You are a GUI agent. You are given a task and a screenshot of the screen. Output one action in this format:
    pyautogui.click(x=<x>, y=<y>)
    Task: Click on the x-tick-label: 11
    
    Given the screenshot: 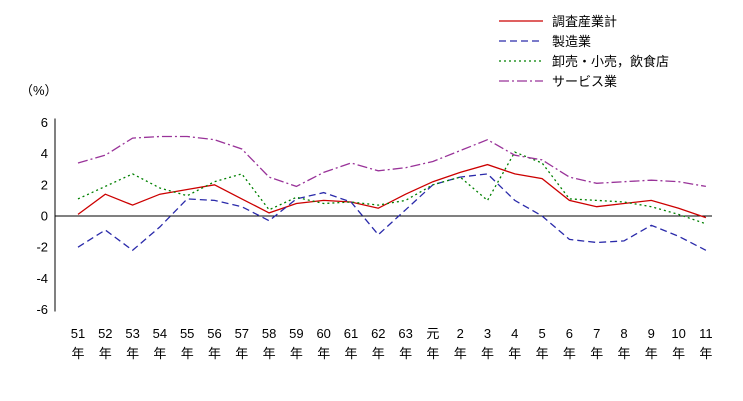 What is the action you would take?
    pyautogui.click(x=706, y=333)
    